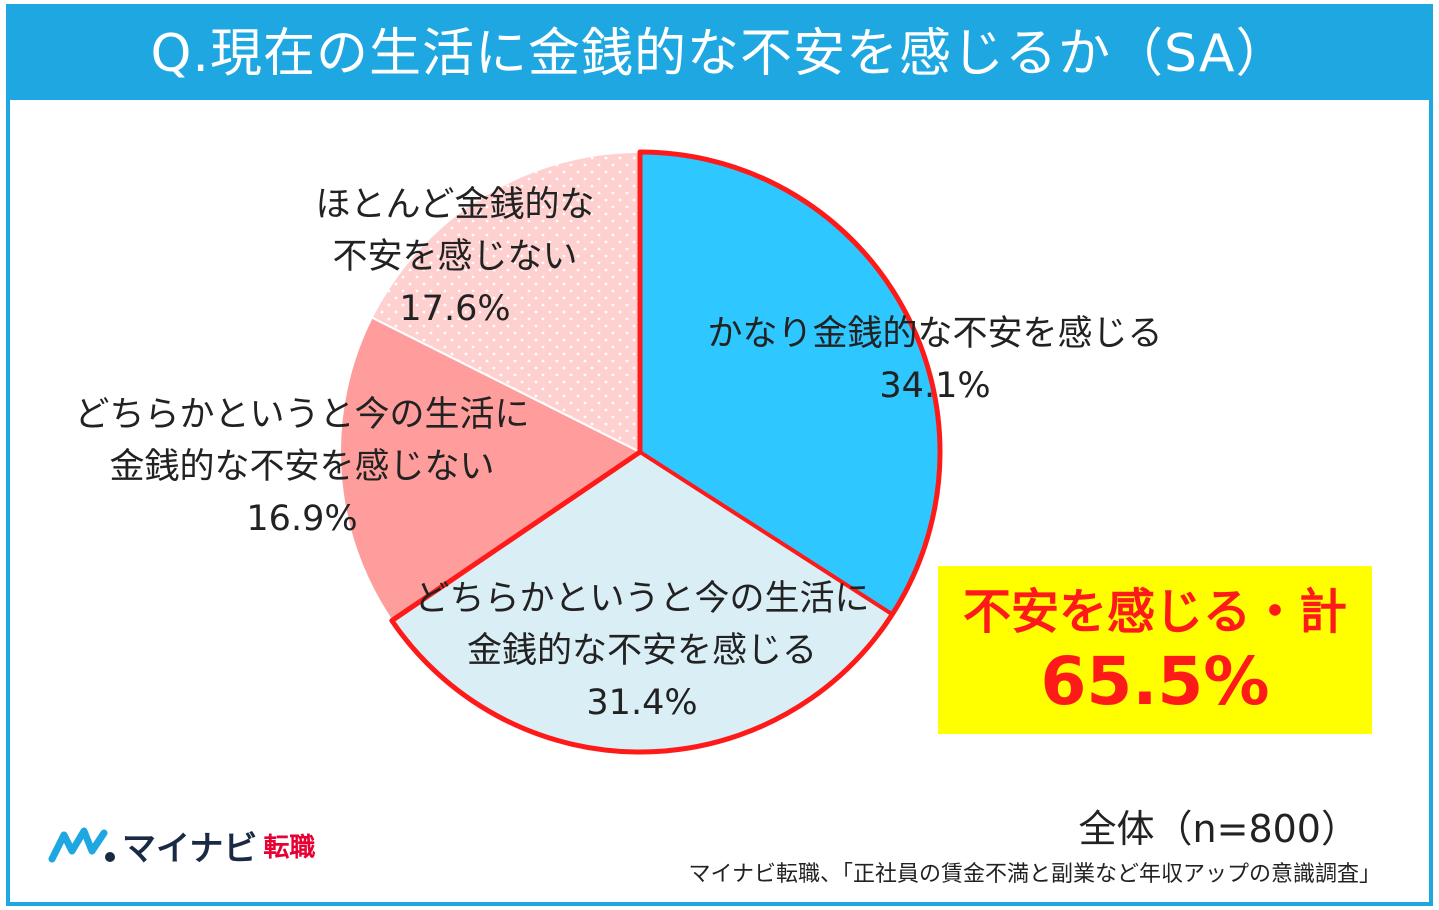 The height and width of the screenshot is (910, 1439). Describe the element at coordinates (190, 848) in the screenshot. I see `logo-text: マイナビ` at that location.